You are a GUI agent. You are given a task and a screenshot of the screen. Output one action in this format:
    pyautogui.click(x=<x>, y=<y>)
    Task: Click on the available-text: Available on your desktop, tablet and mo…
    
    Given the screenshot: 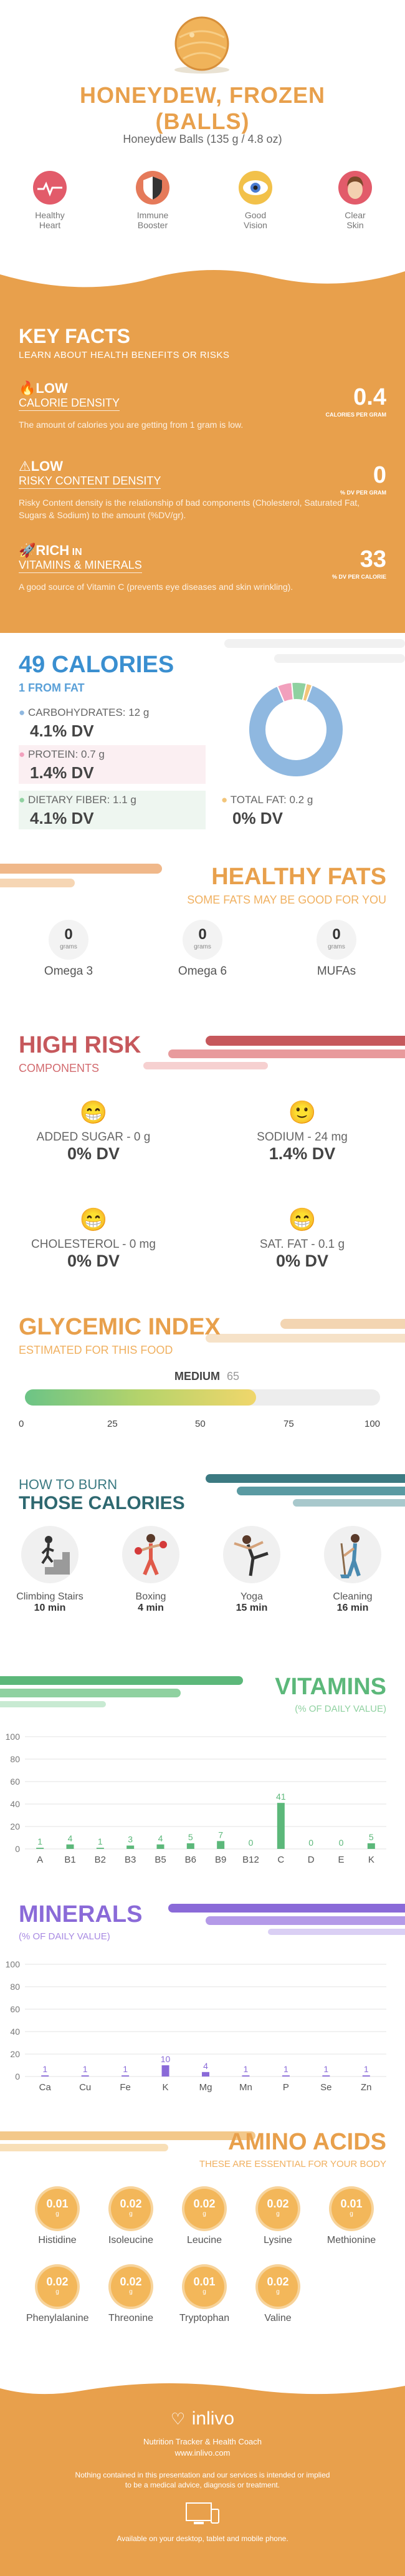 What is the action you would take?
    pyautogui.click(x=202, y=2538)
    